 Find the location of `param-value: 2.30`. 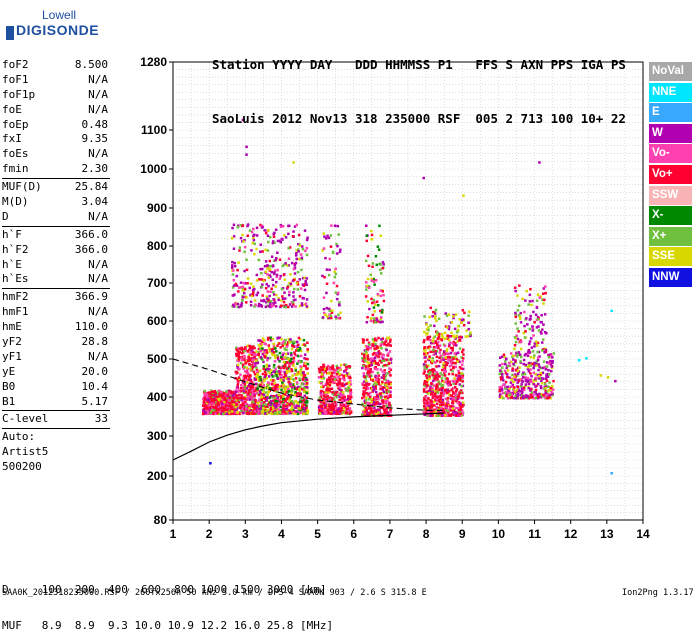

param-value: 2.30 is located at coordinates (95, 169).